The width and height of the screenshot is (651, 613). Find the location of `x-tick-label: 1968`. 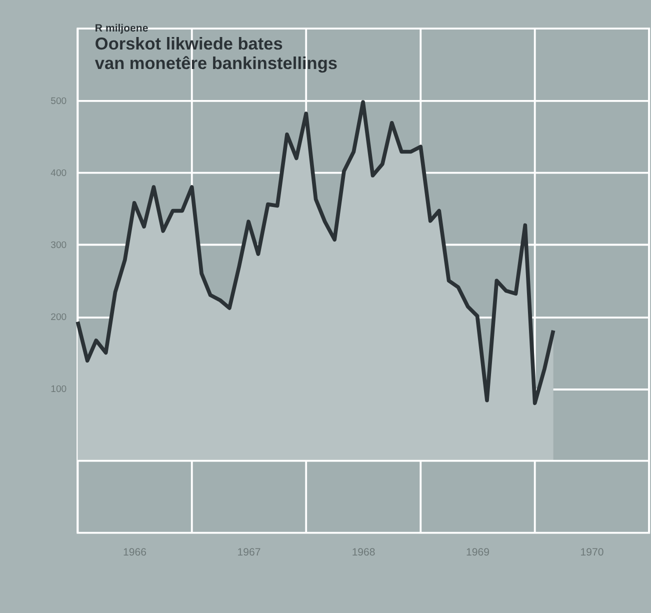

x-tick-label: 1968 is located at coordinates (364, 552).